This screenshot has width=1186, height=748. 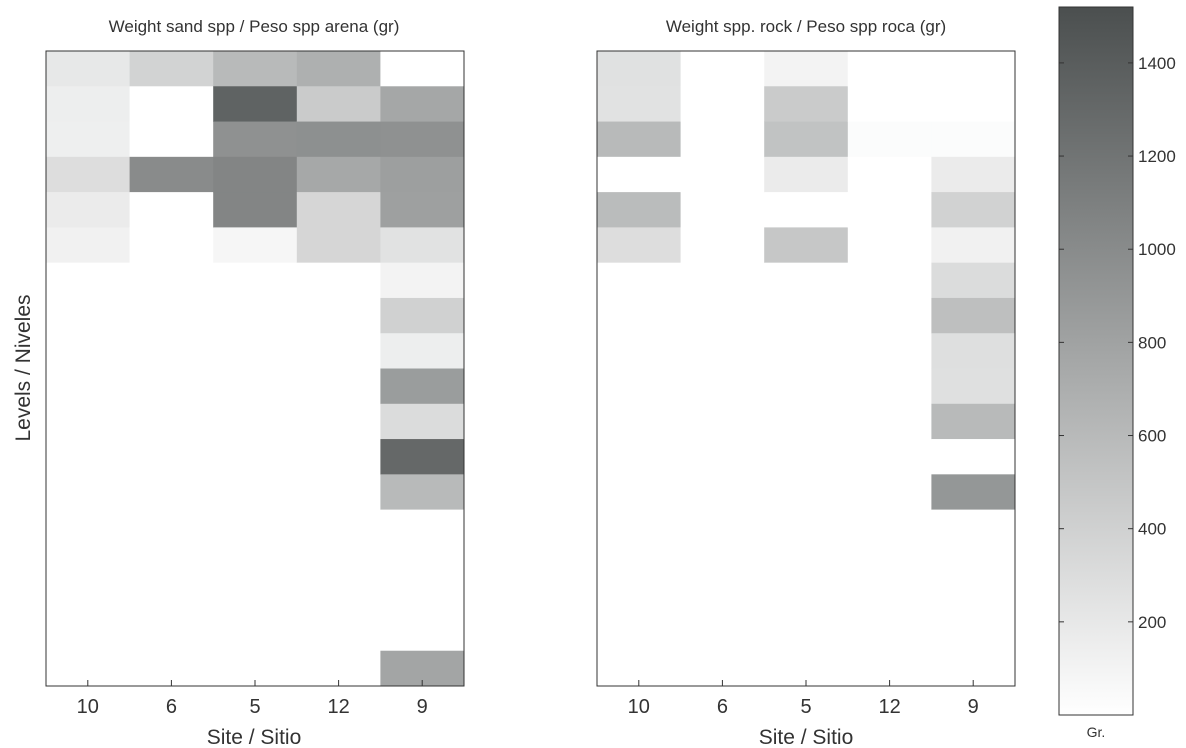 I want to click on colorbar: 200 400 600 800 1000 1200 1400 Gr., so click(x=1117, y=373).